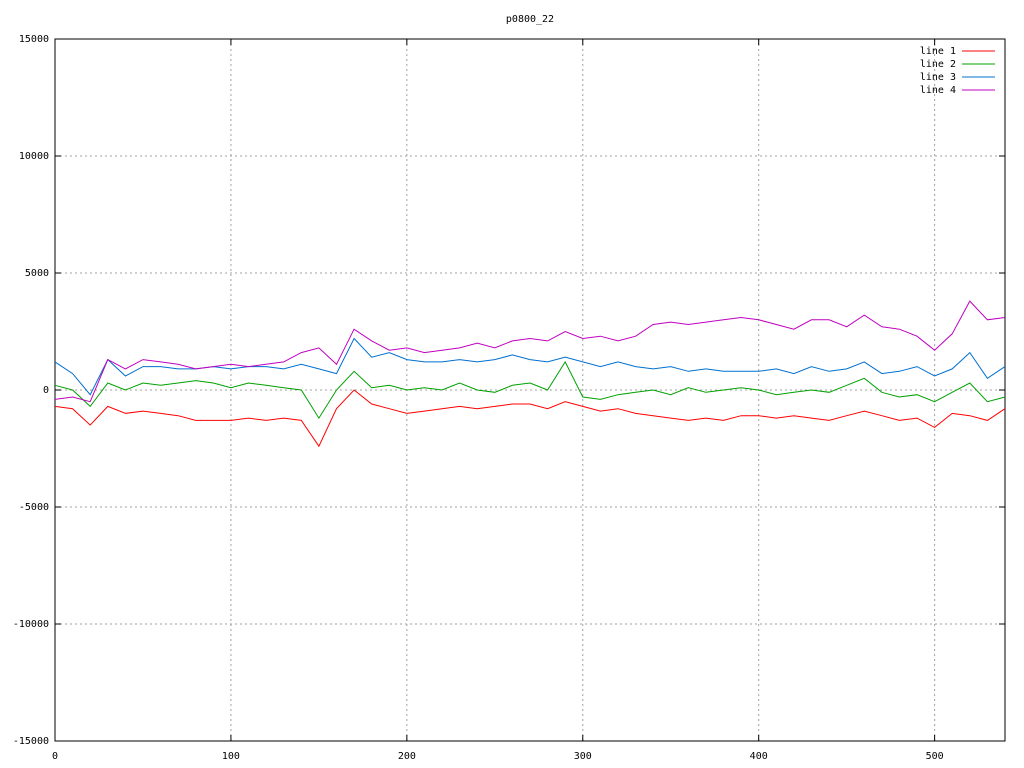 The height and width of the screenshot is (768, 1024). Describe the element at coordinates (759, 756) in the screenshot. I see `x-tick-label: 400` at that location.